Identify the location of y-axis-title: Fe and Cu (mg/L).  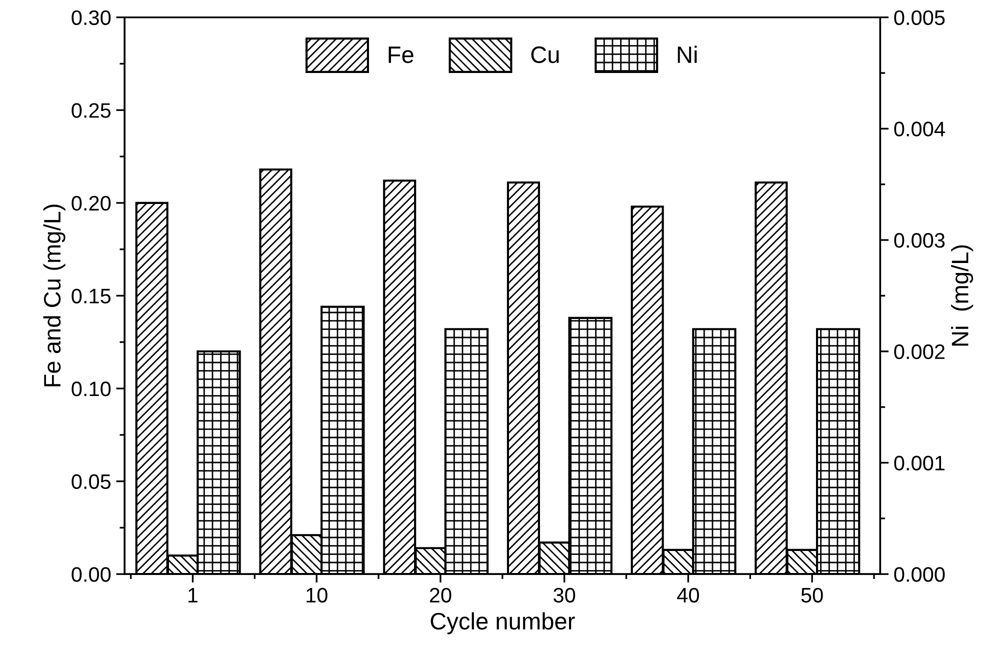
(54, 295).